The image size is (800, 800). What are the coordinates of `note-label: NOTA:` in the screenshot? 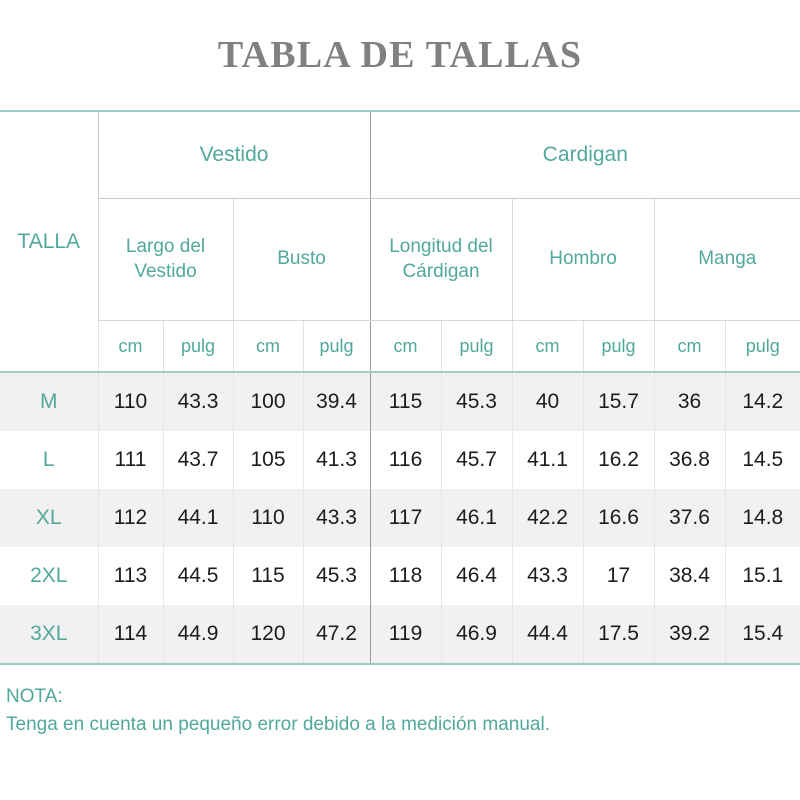 It's located at (34, 696).